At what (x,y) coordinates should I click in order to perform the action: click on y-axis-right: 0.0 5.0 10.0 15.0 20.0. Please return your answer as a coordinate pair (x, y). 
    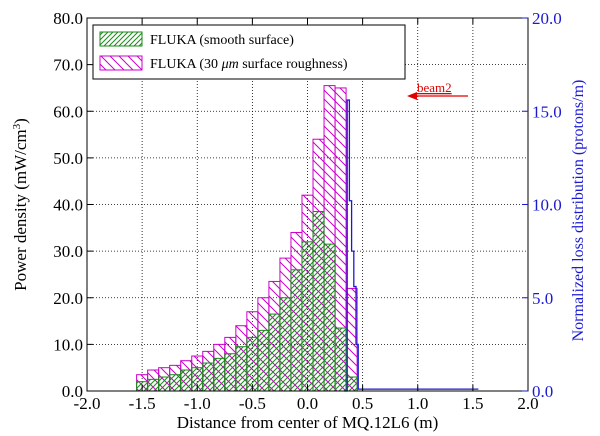
    Looking at the image, I should click on (542, 205).